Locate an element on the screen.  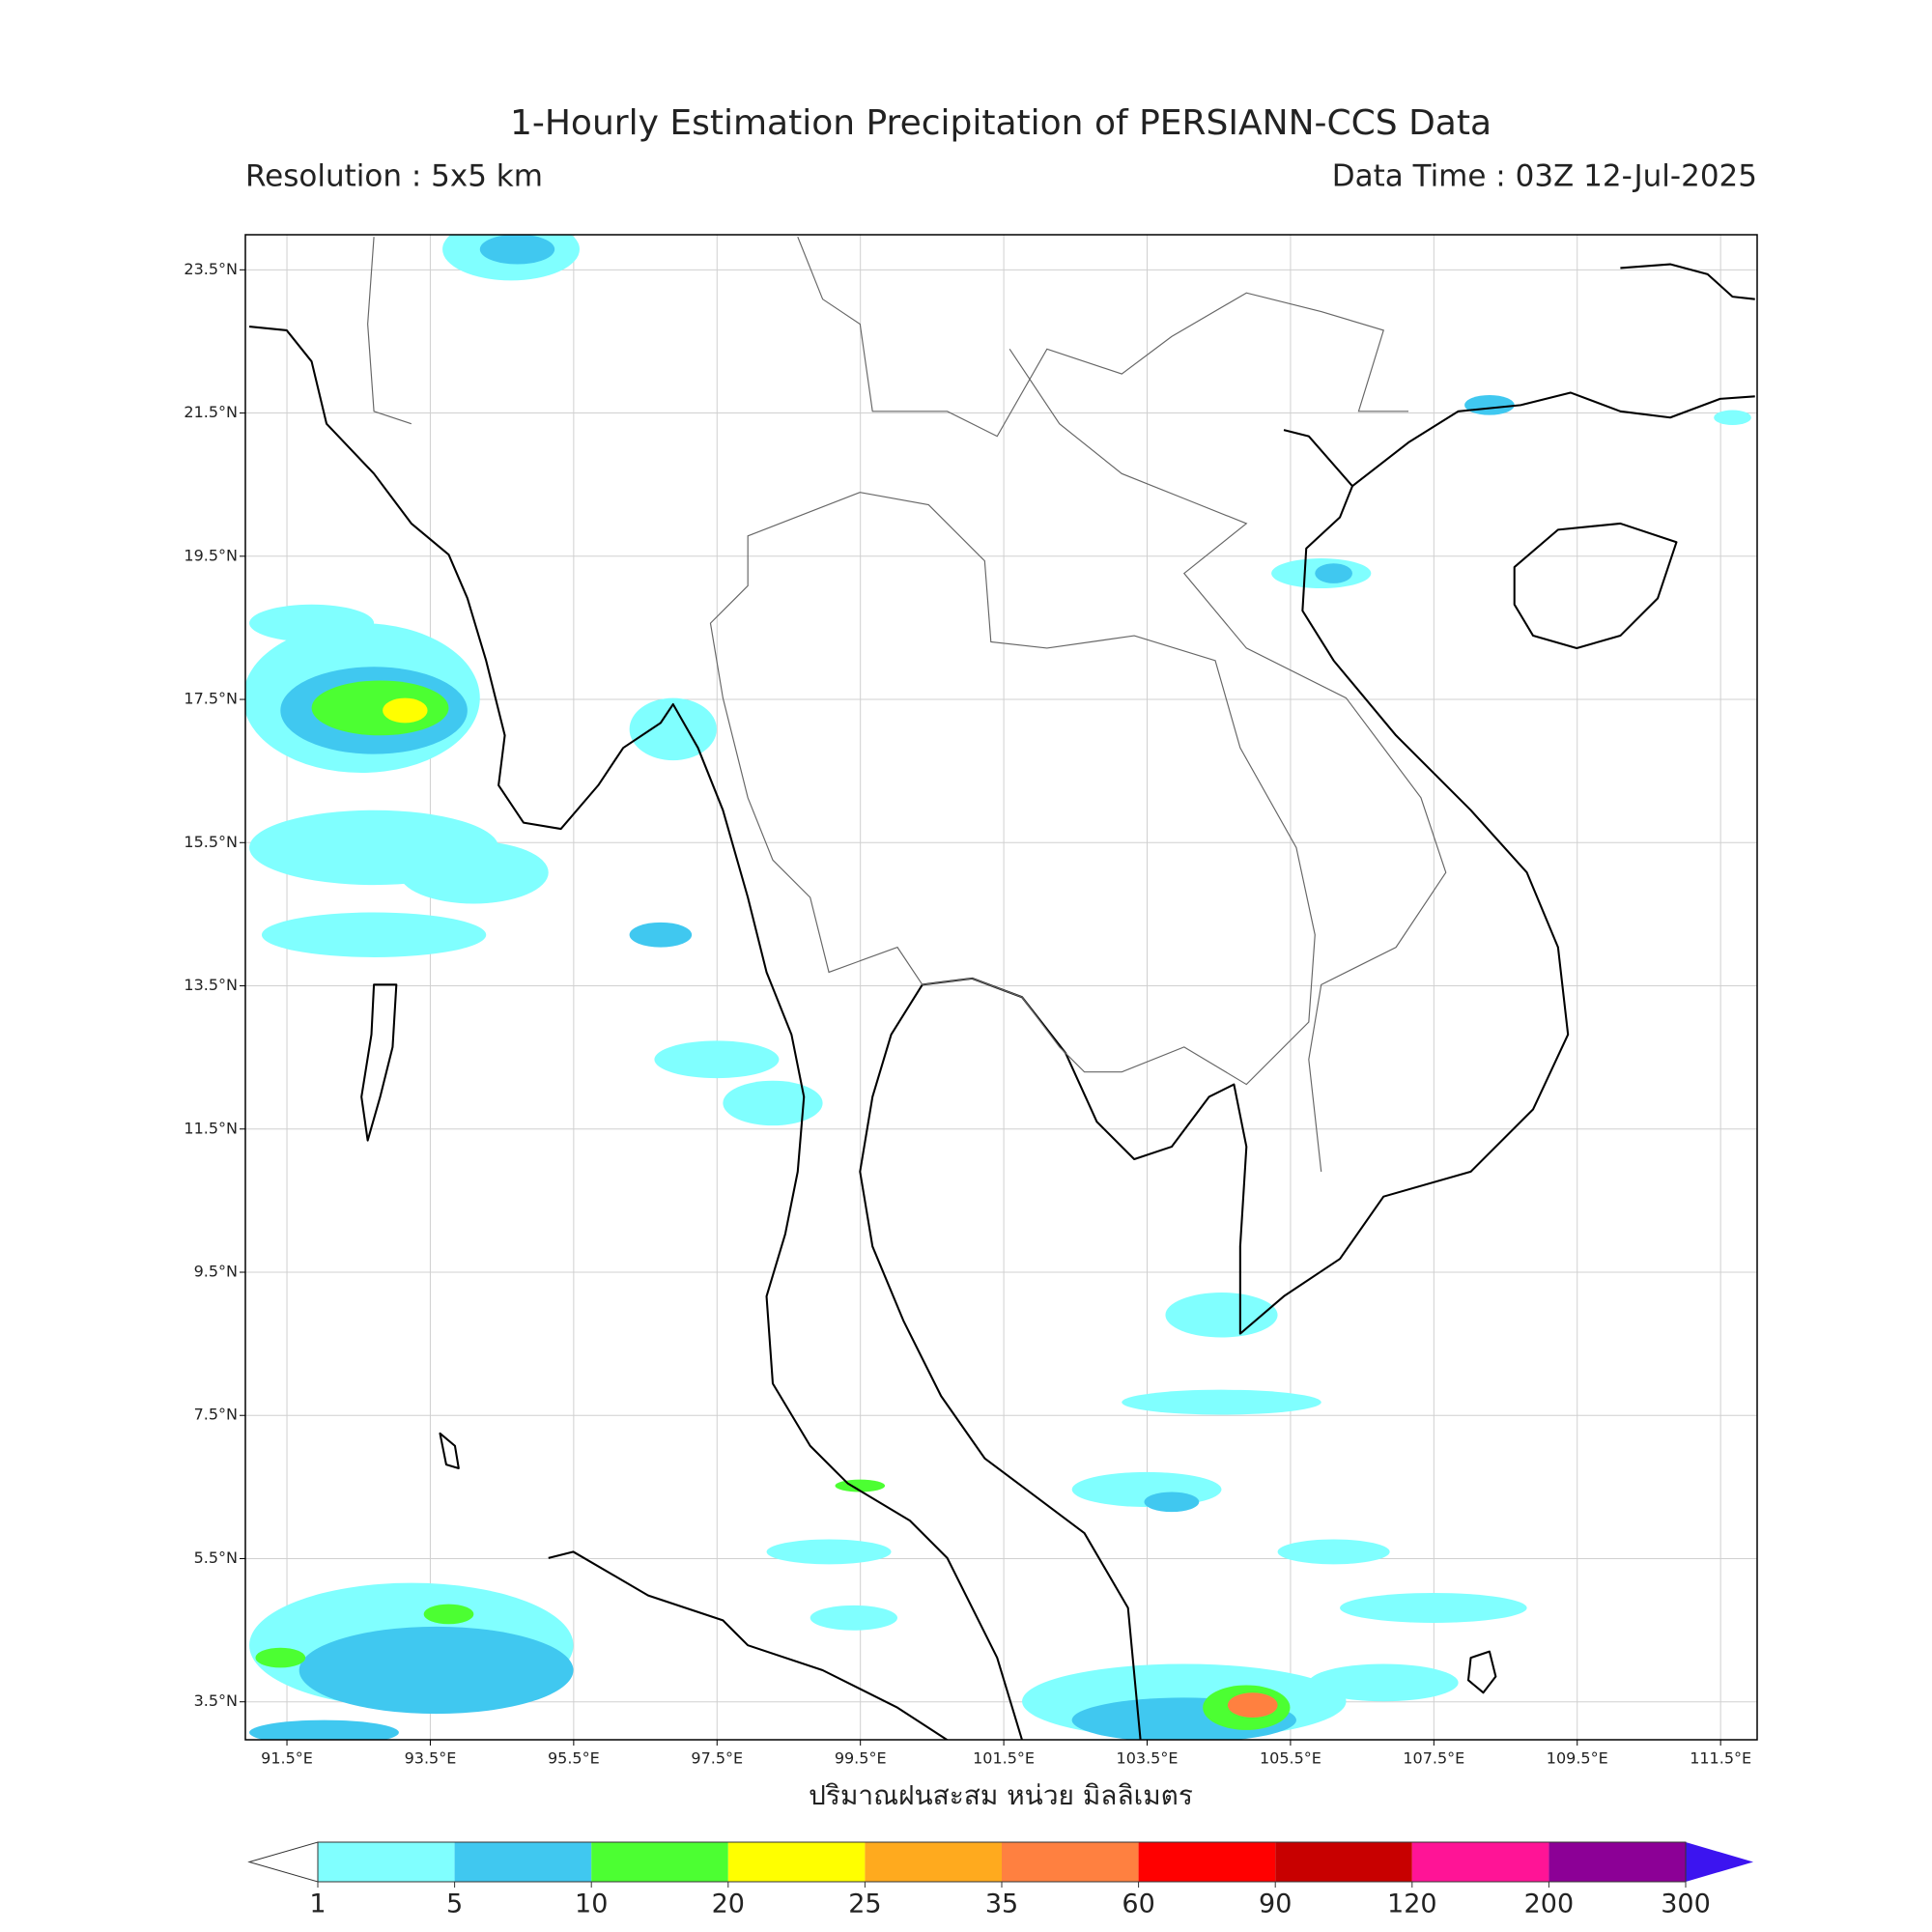
lat-tick-label: 11.5°N is located at coordinates (211, 1128).